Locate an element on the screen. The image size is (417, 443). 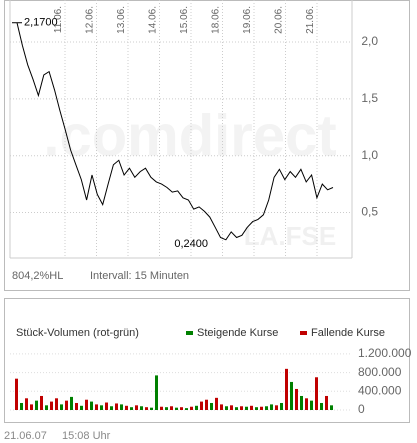
footer-left: 804,2%HL is located at coordinates (37, 276).